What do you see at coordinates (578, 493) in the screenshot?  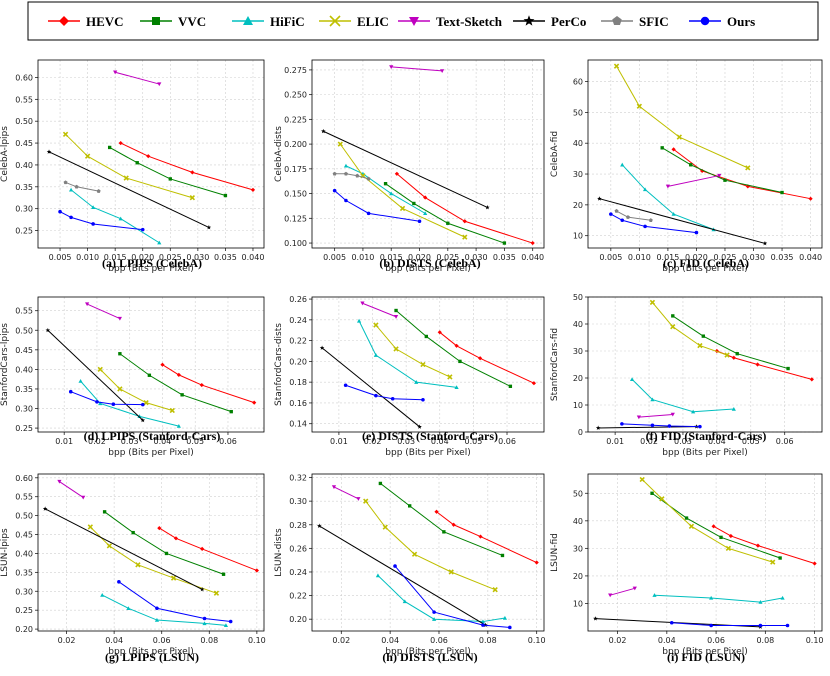 I see `y-tick-label: 50` at bounding box center [578, 493].